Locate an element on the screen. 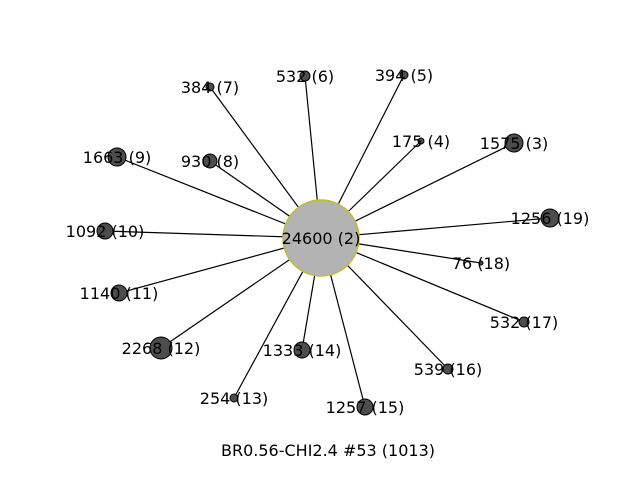 This screenshot has height=480, width=640. node-label: 2268 (12) is located at coordinates (161, 348).